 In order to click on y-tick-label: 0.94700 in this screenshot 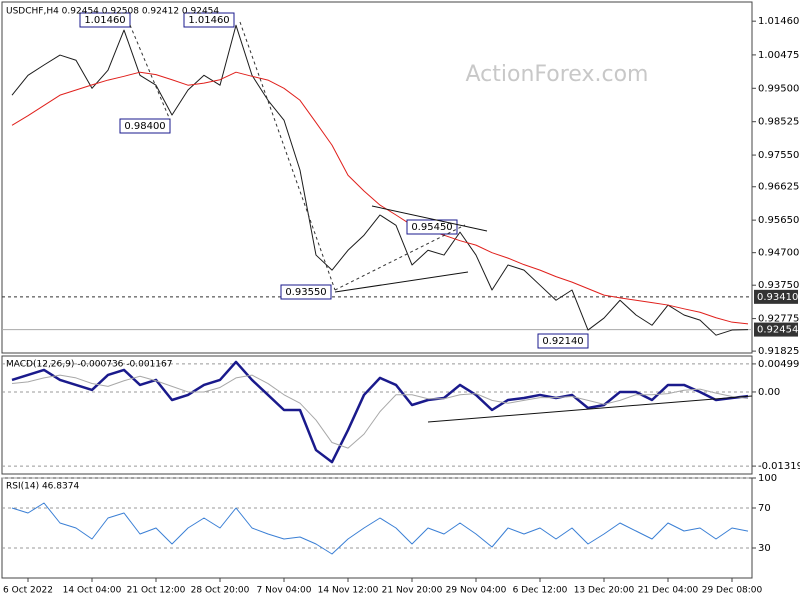, I will do `click(778, 253)`.